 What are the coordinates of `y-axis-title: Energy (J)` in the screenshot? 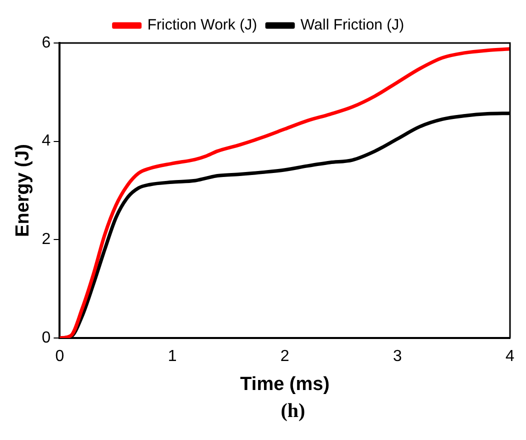 It's located at (23, 190).